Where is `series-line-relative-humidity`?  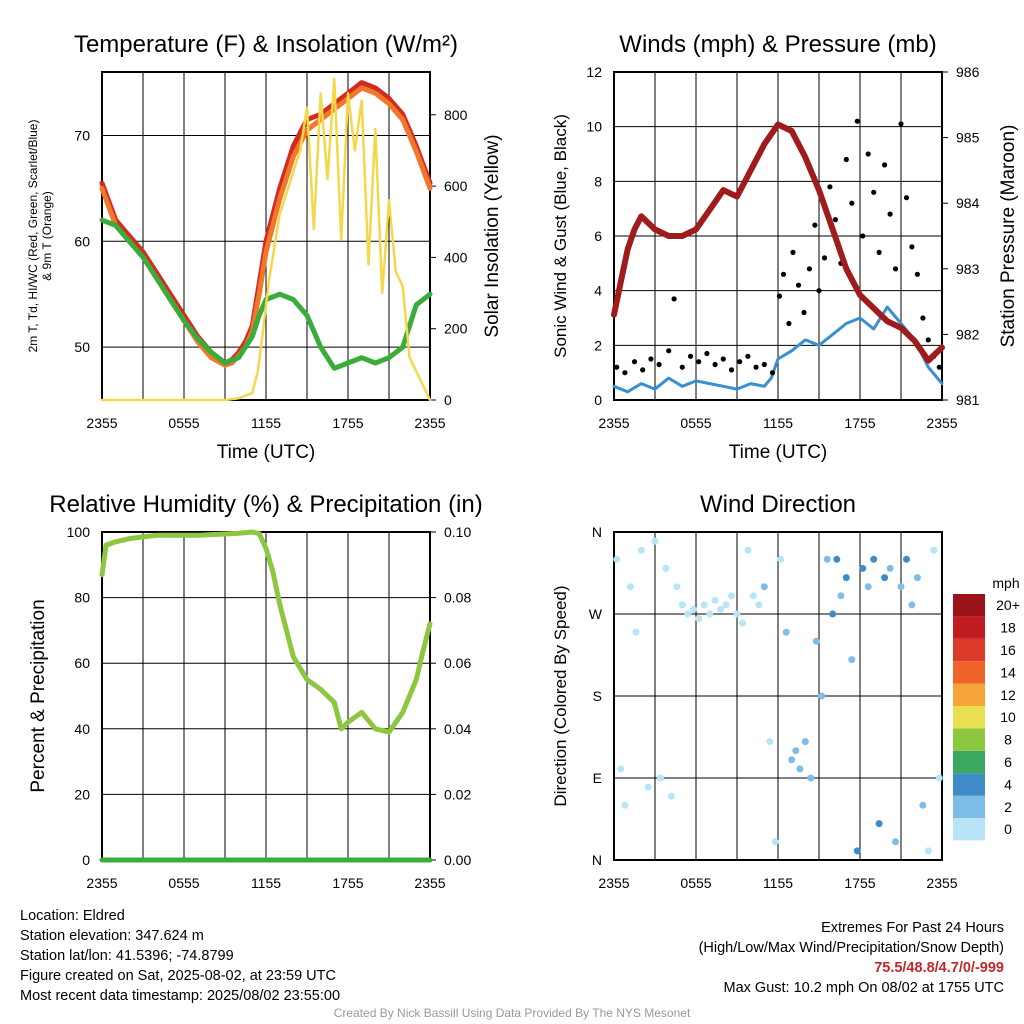 series-line-relative-humidity is located at coordinates (266, 632).